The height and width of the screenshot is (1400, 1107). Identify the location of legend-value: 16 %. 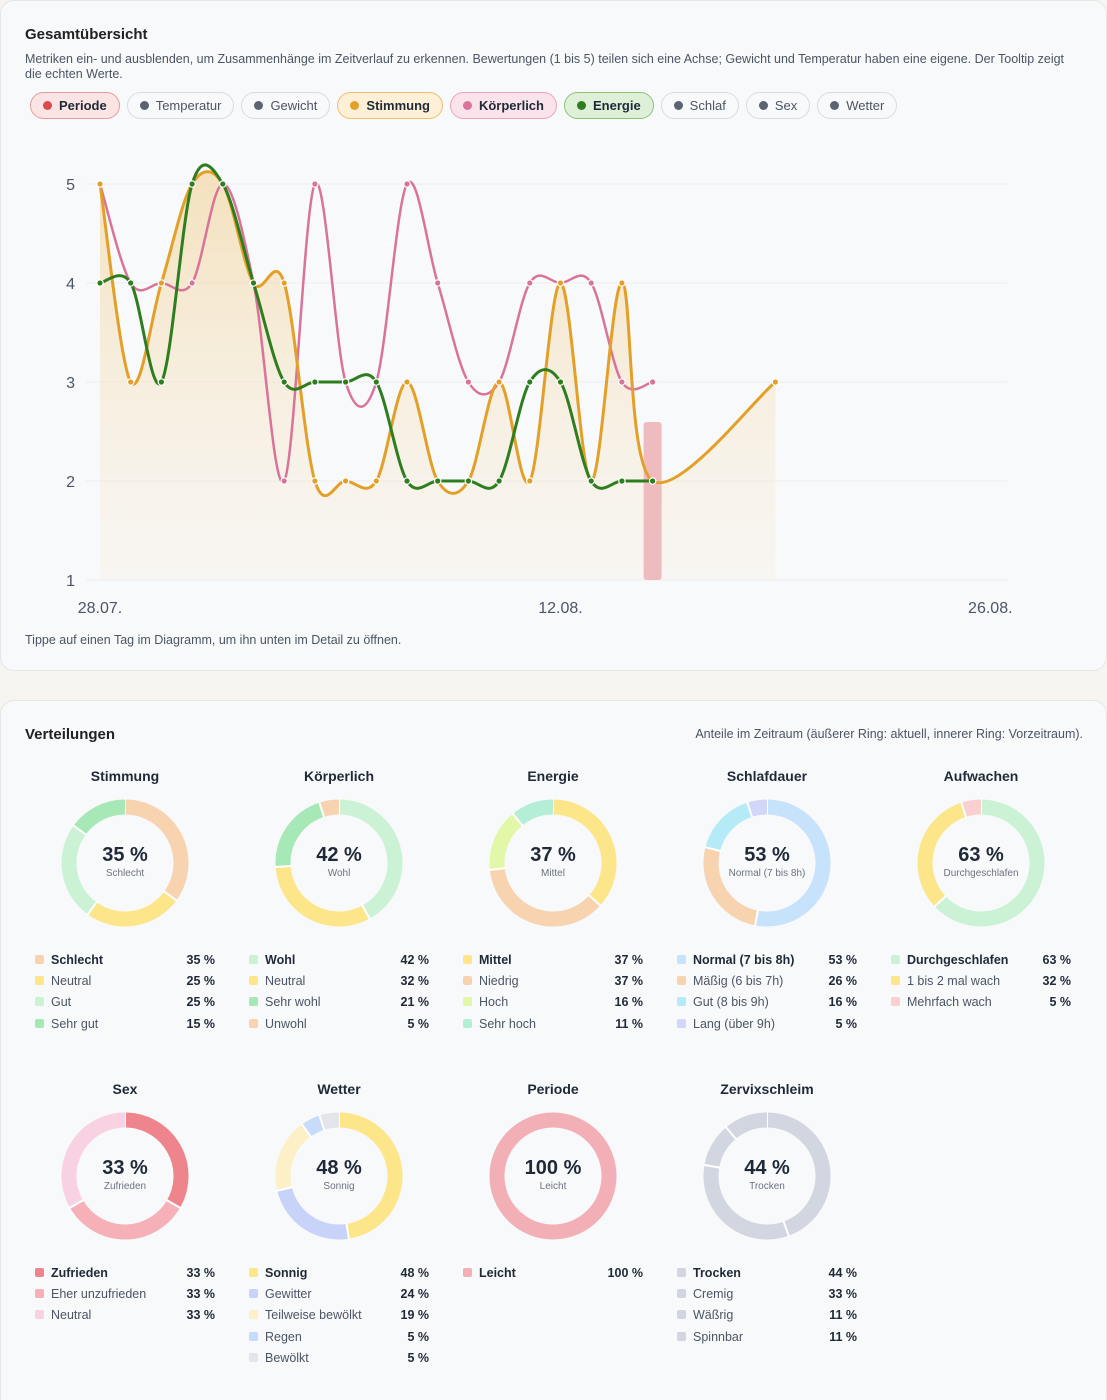
(629, 1002).